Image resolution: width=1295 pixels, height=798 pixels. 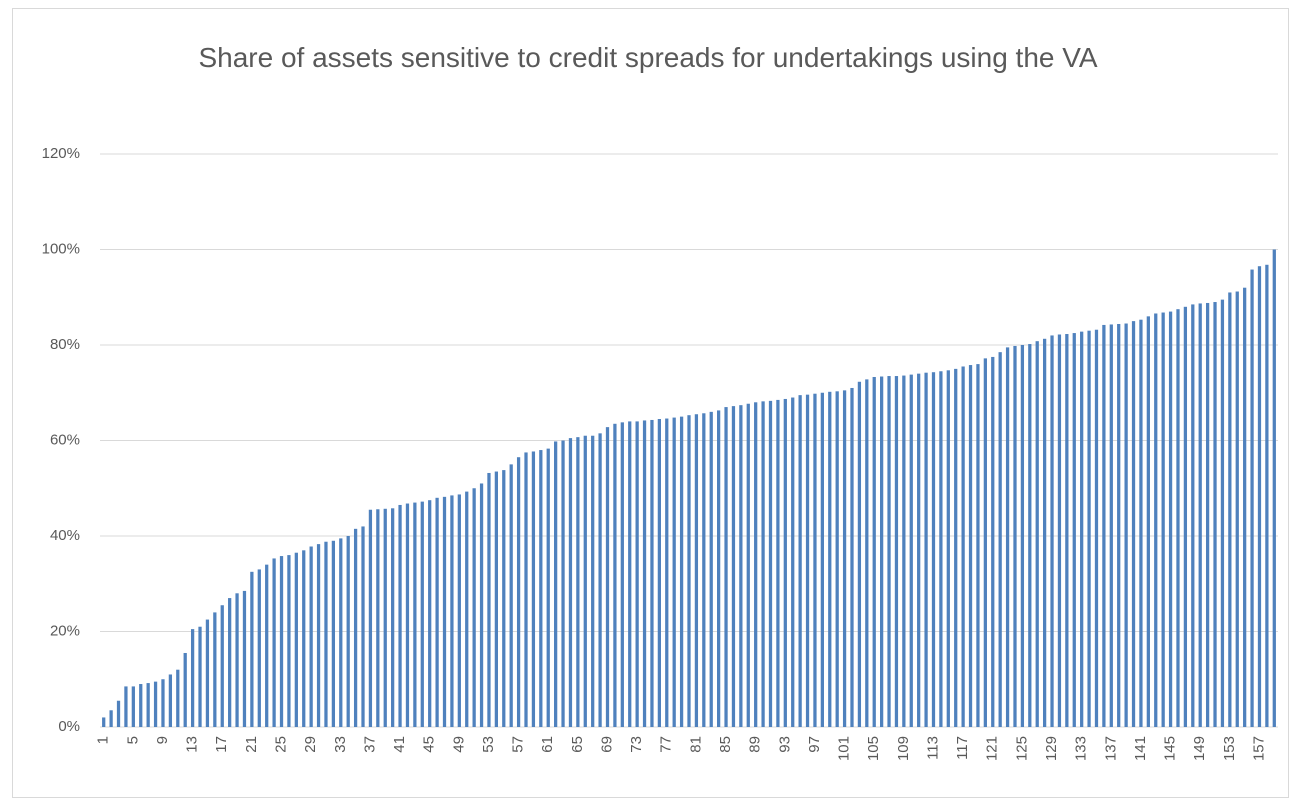 What do you see at coordinates (458, 744) in the screenshot?
I see `x-tick-label: 49` at bounding box center [458, 744].